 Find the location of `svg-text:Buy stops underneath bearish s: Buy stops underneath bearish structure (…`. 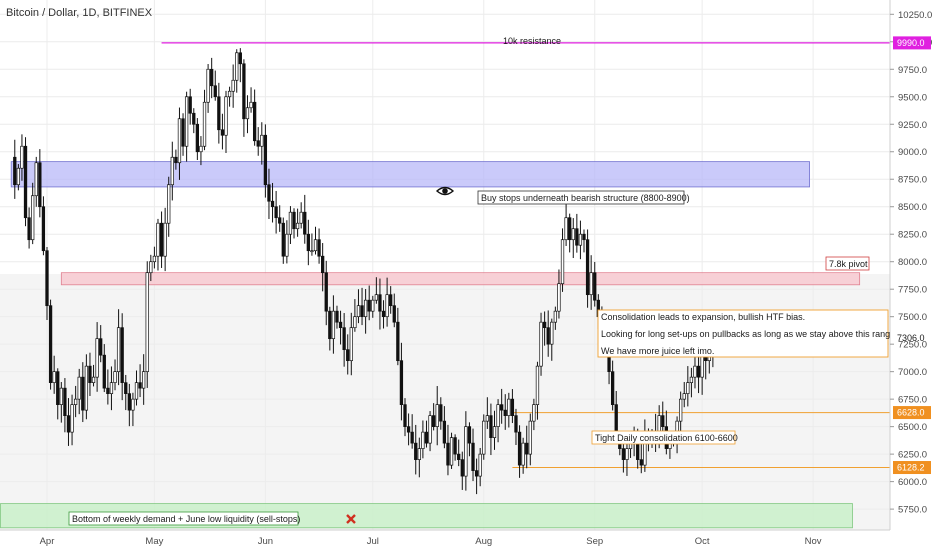

svg-text:Buy stops underneath bearish s: Buy stops underneath bearish structure (… is located at coordinates (585, 198).